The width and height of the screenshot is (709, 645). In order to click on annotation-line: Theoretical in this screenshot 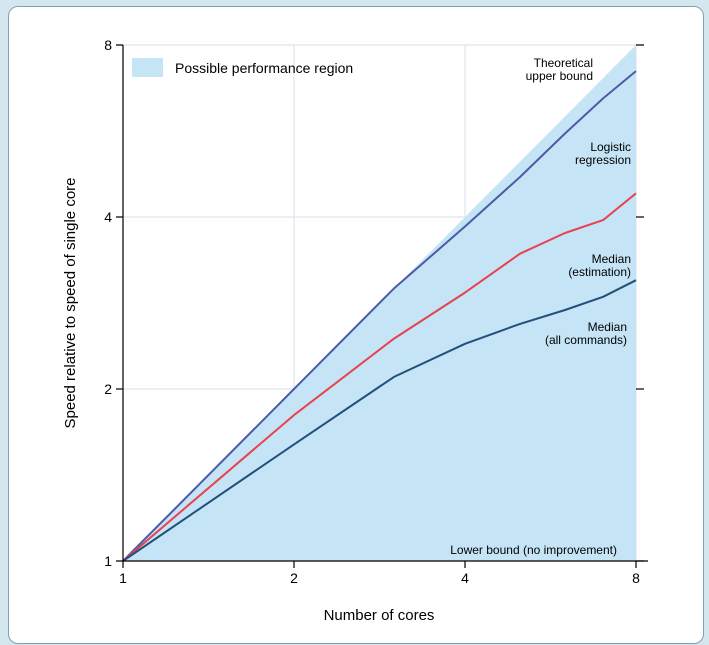, I will do `click(563, 63)`.